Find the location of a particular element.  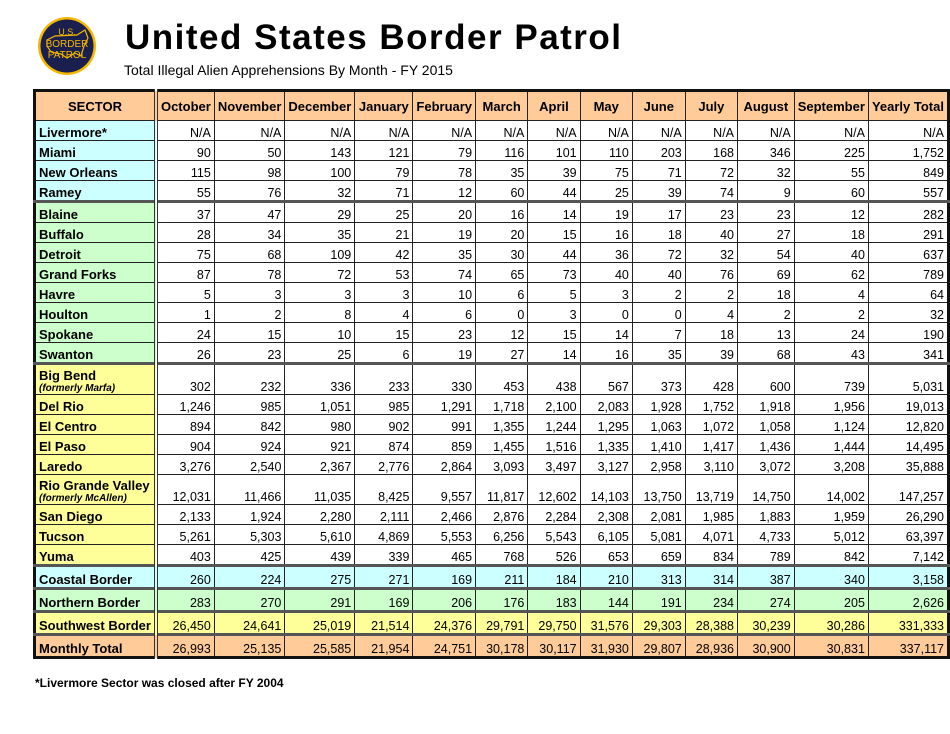

value-cell: 859 is located at coordinates (444, 444).